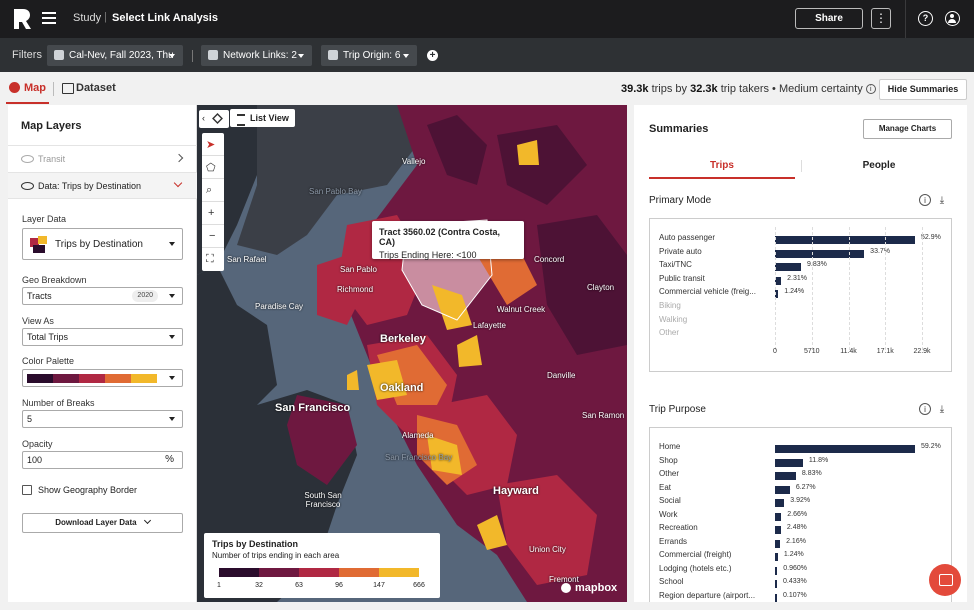 The height and width of the screenshot is (610, 974). What do you see at coordinates (27, 490) in the screenshot?
I see `show-border-checkbox` at bounding box center [27, 490].